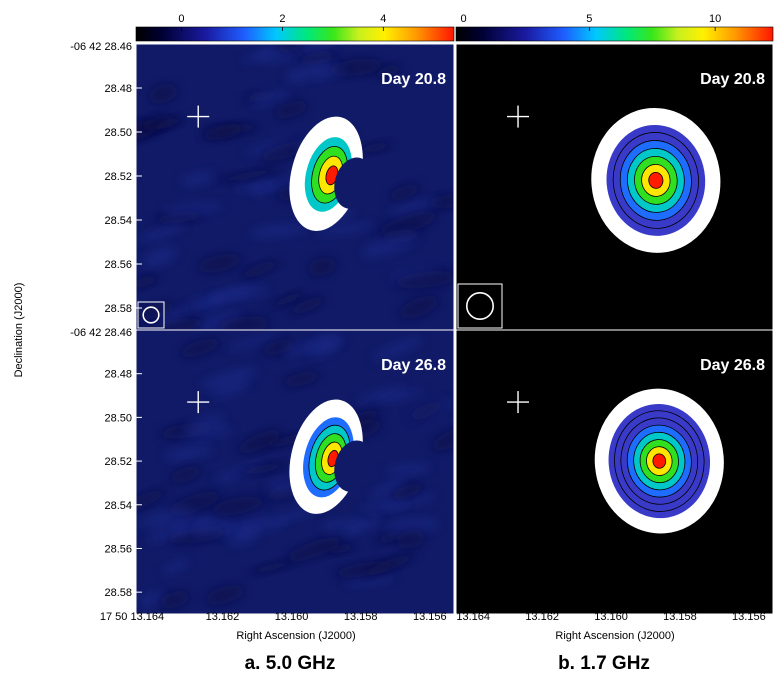 This screenshot has height=680, width=775. What do you see at coordinates (589, 19) in the screenshot?
I see `colorbar-tick-label: 5` at bounding box center [589, 19].